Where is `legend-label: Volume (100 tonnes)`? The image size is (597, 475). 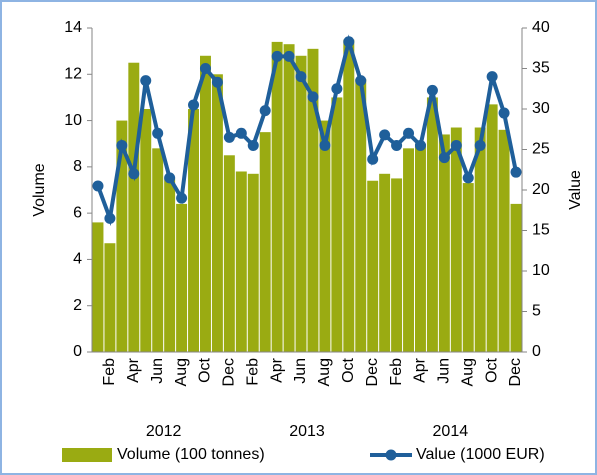
legend-label: Volume (100 tonnes) is located at coordinates (191, 454).